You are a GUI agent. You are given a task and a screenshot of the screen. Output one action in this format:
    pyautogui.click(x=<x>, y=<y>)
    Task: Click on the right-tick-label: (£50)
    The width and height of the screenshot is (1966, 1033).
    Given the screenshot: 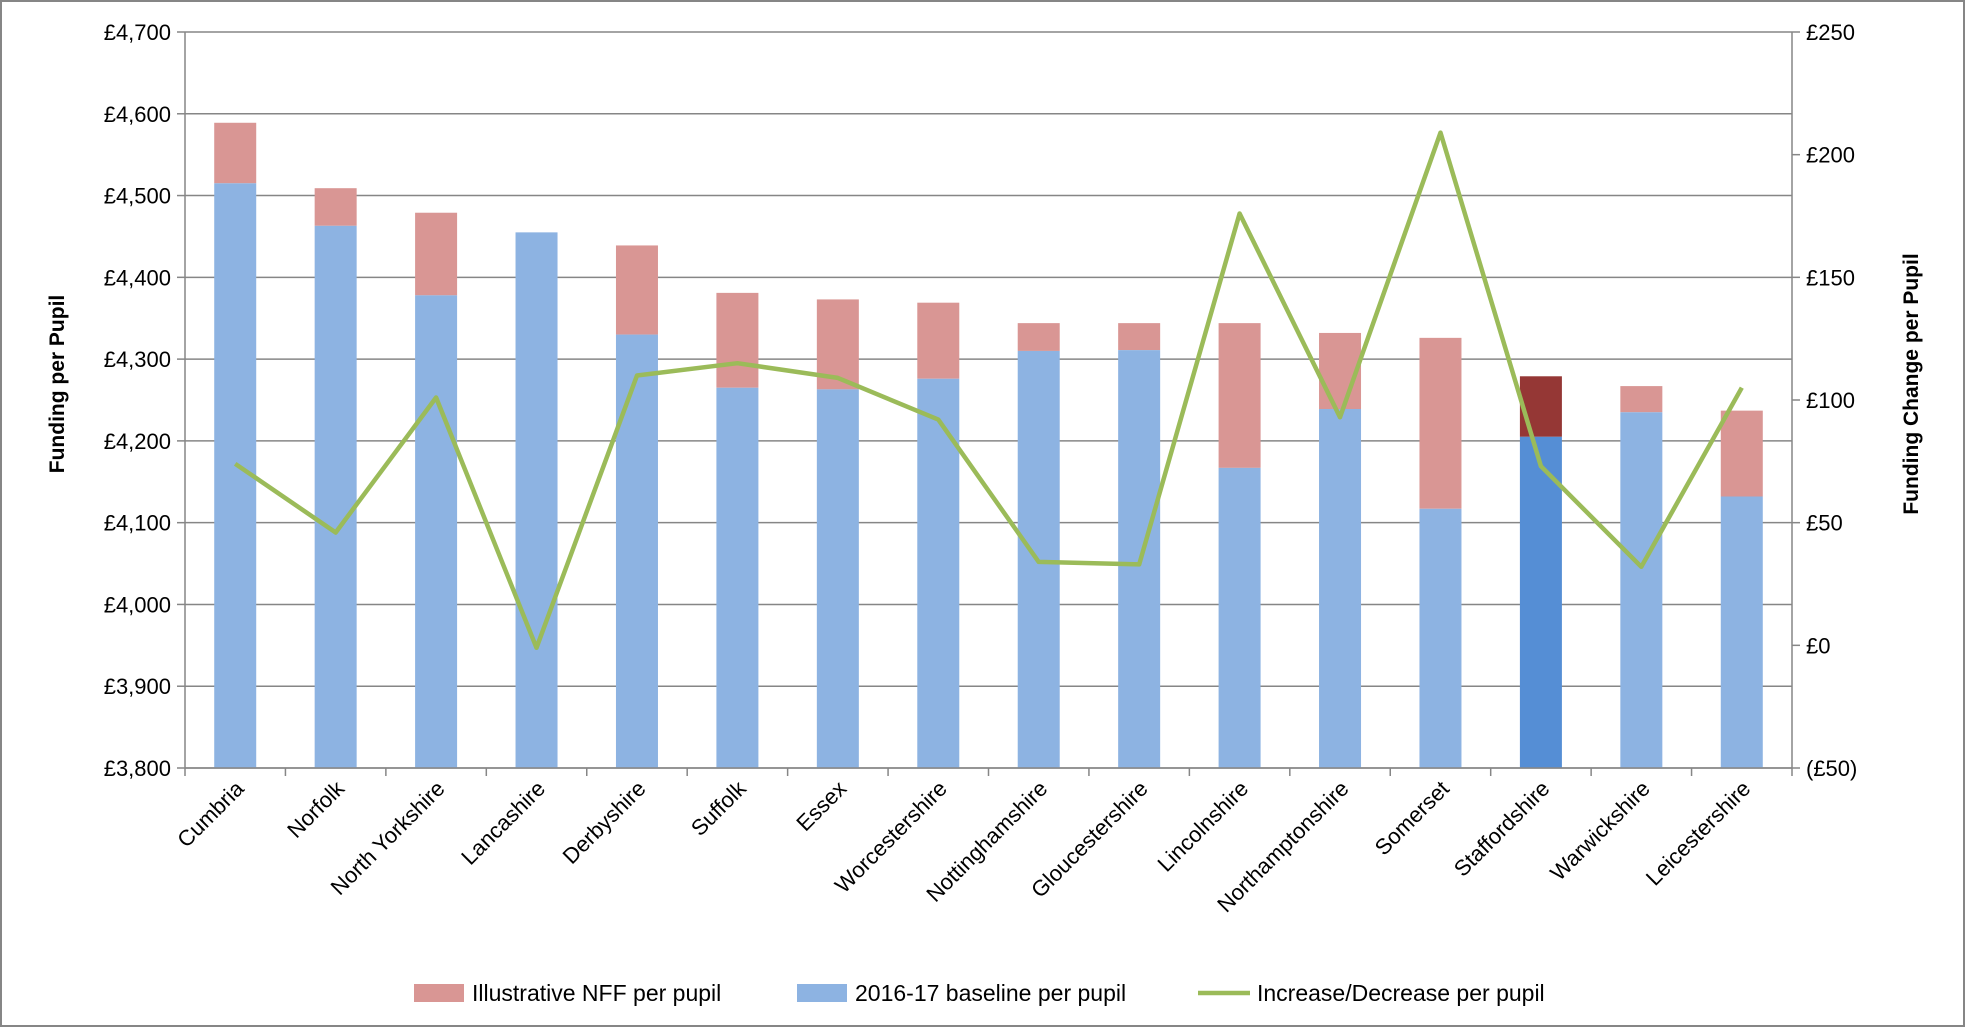 What is the action you would take?
    pyautogui.click(x=1831, y=768)
    